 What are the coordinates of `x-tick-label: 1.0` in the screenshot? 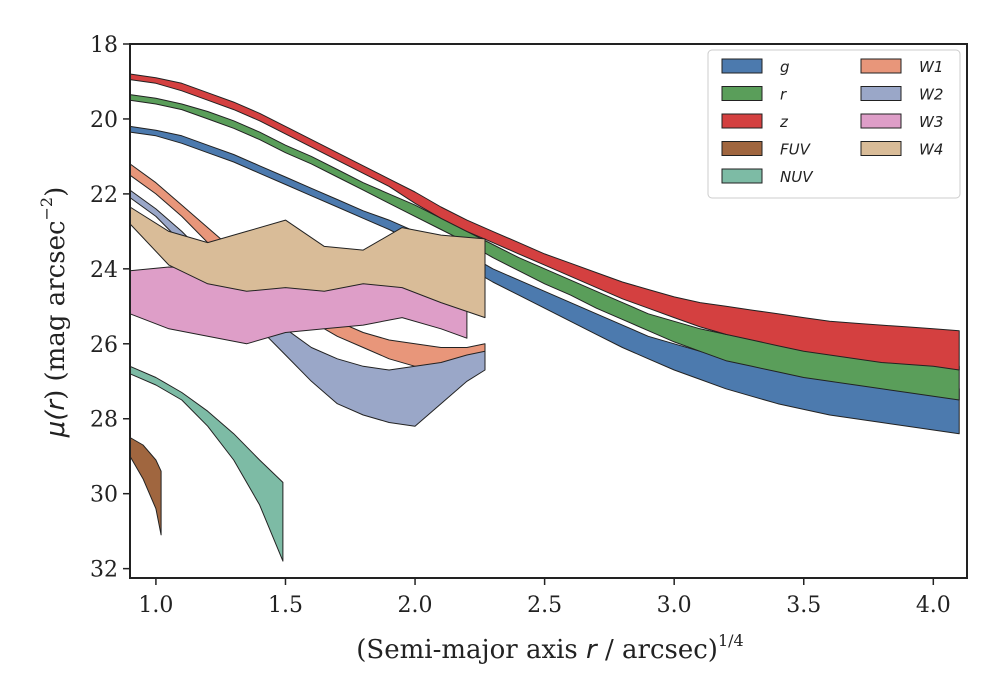 It's located at (155, 605).